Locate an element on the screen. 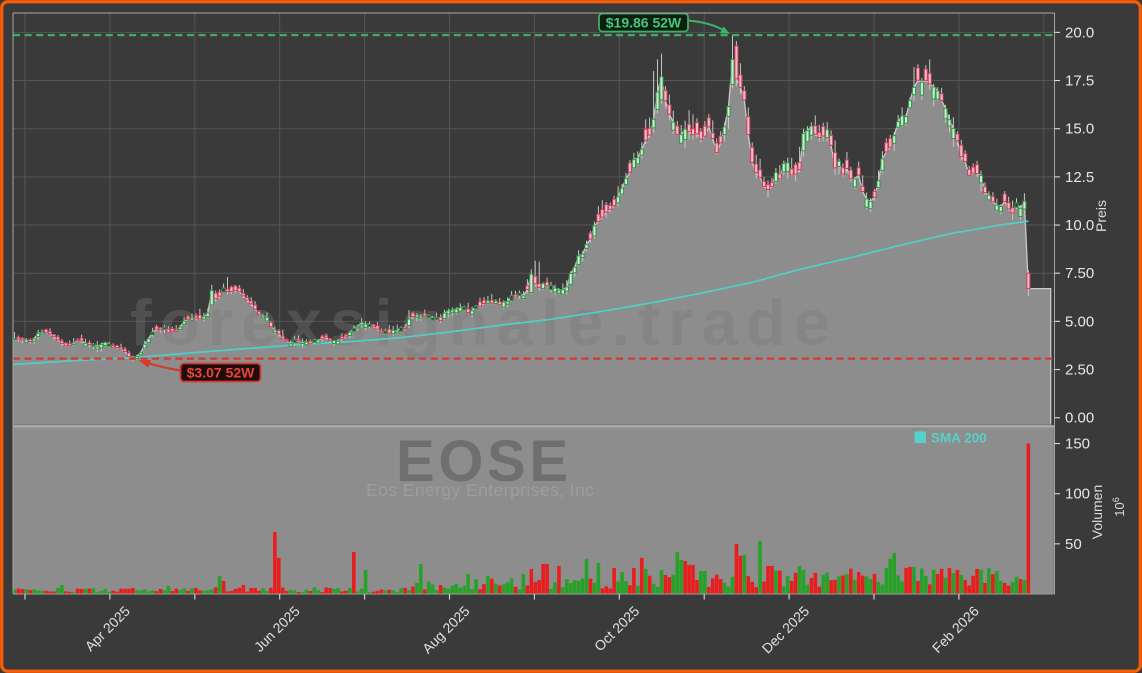 The image size is (1142, 673). svg-text: 12.5 is located at coordinates (1079, 177).